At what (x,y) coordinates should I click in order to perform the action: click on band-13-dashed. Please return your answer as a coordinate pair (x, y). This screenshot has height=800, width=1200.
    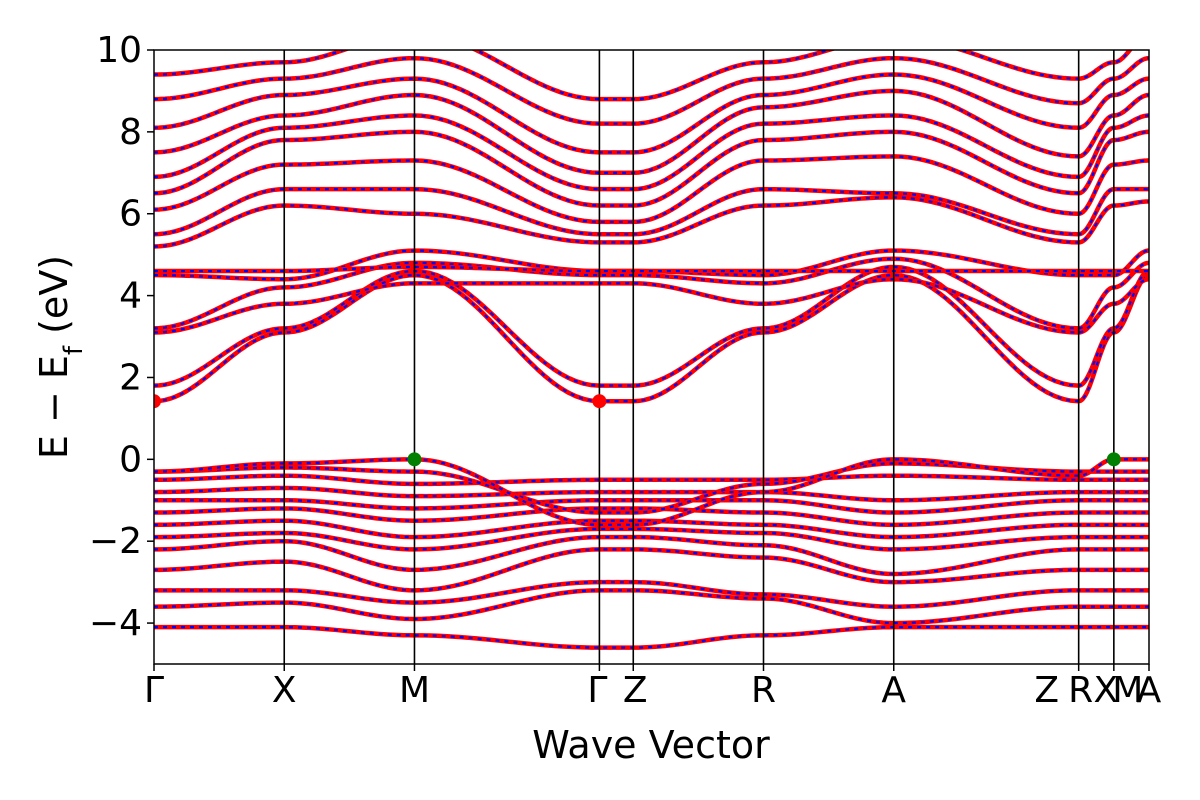
    Looking at the image, I should click on (651, 338).